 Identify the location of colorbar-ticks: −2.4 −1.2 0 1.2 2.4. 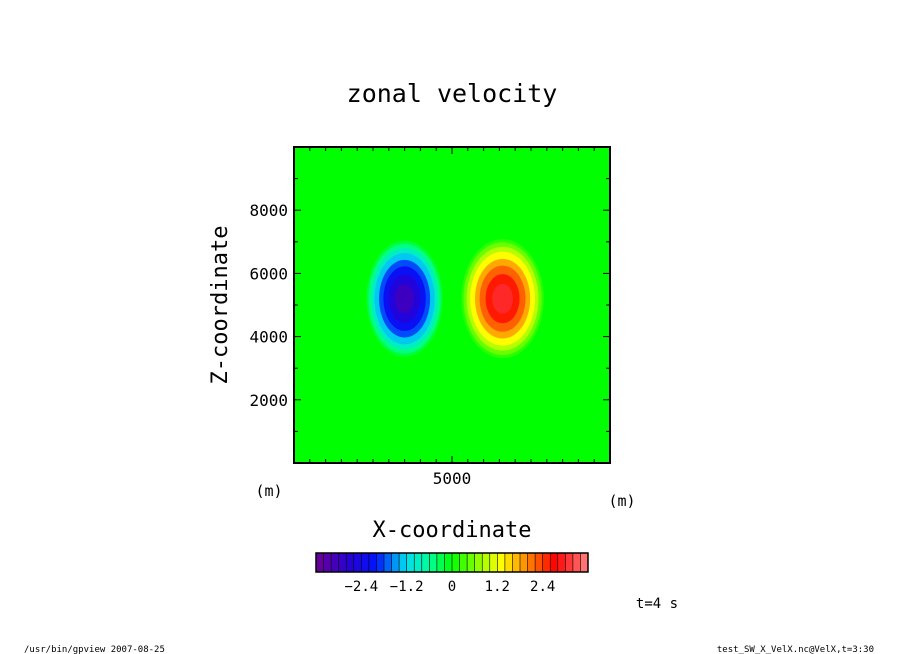
(449, 587).